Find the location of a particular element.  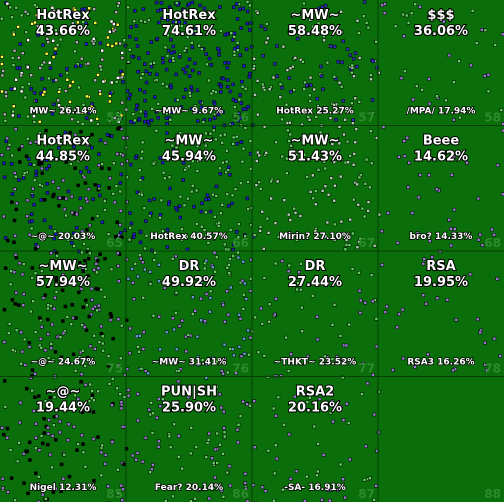

runner-up: Fear? 20.14% is located at coordinates (189, 488).